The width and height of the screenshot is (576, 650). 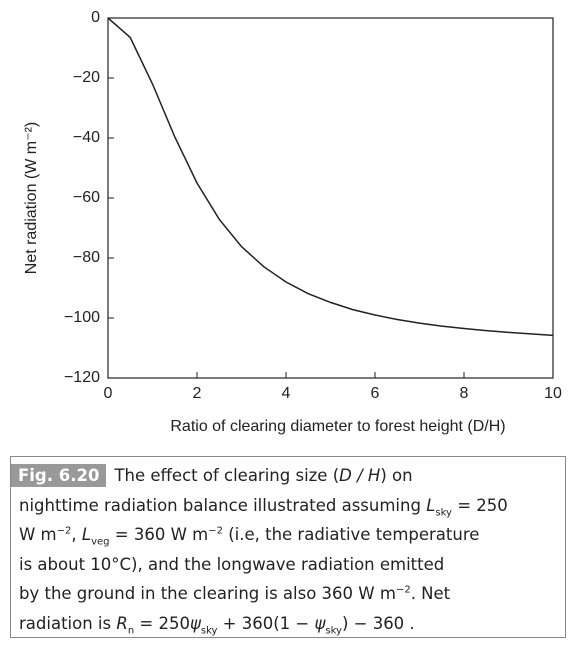 I want to click on caption-text: W m, so click(x=38, y=534).